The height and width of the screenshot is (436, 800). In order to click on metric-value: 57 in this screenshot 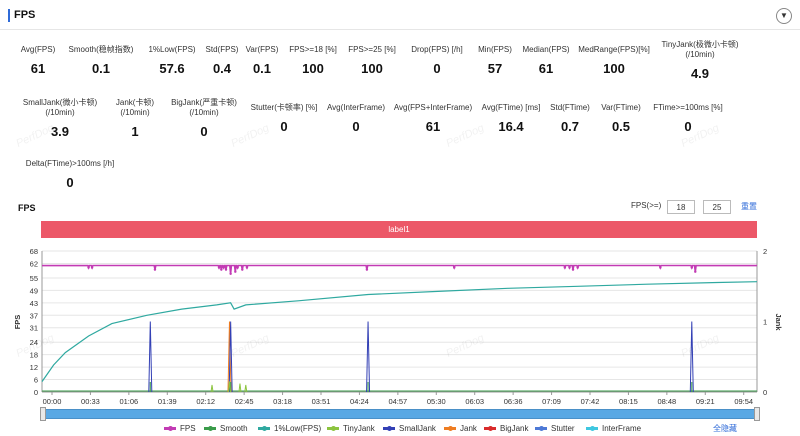, I will do `click(495, 68)`.